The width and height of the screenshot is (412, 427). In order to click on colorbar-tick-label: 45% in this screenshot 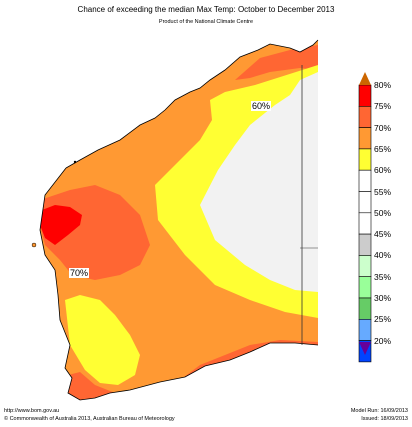, I will do `click(383, 234)`.